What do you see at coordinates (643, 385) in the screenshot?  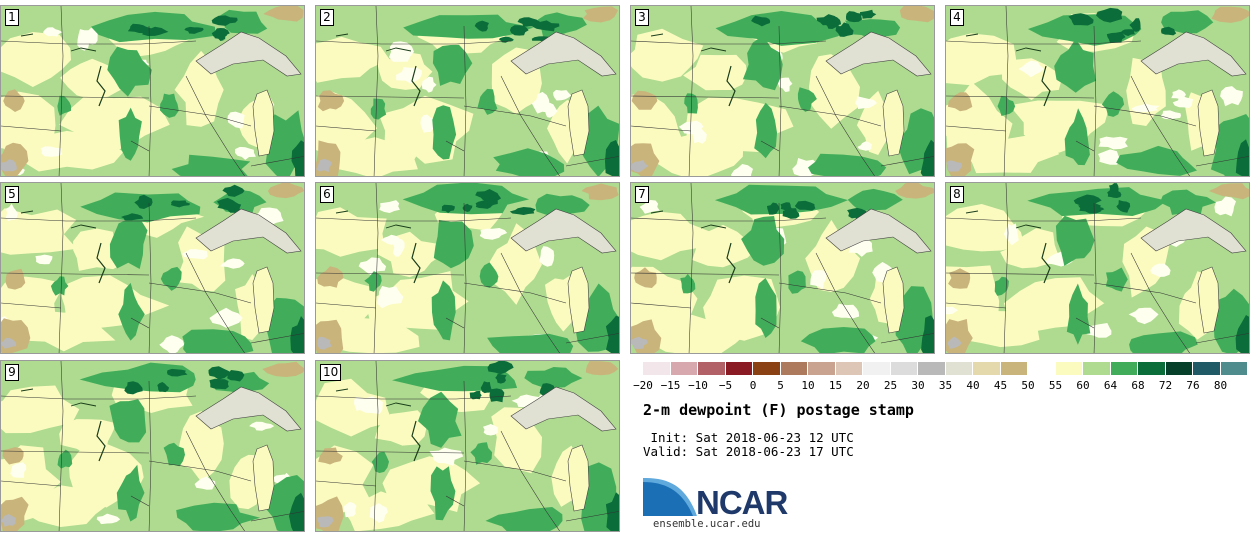 I see `colorbar-tick-label: −20` at bounding box center [643, 385].